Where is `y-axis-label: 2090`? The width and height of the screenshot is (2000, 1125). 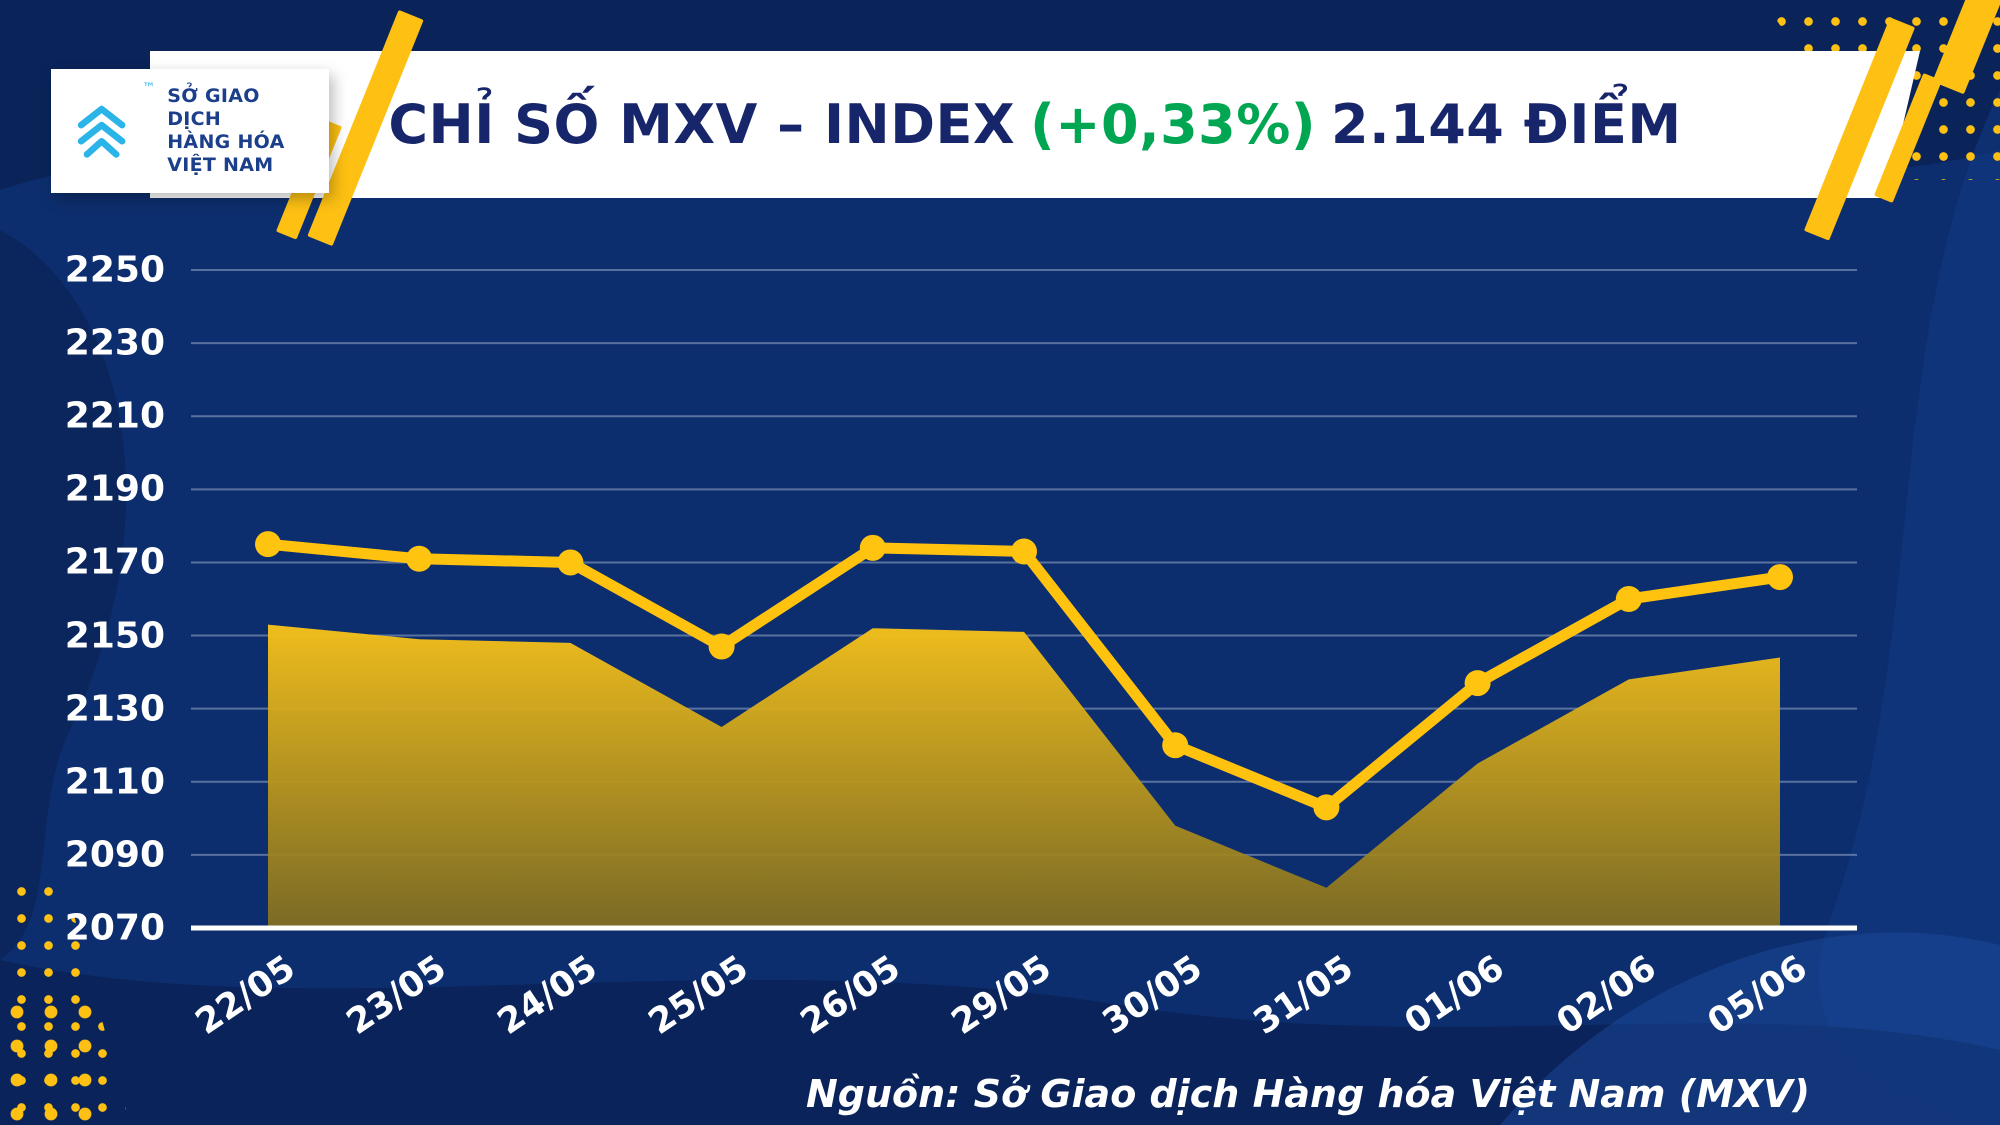 y-axis-label: 2090 is located at coordinates (114, 855).